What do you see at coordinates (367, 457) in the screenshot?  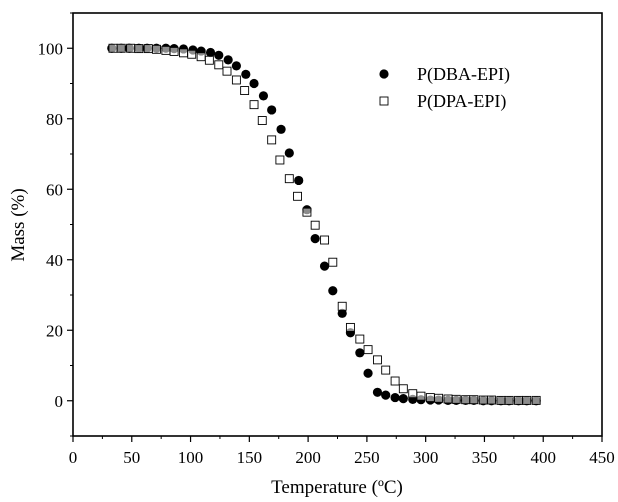 I see `x-tick-label: 250` at bounding box center [367, 457].